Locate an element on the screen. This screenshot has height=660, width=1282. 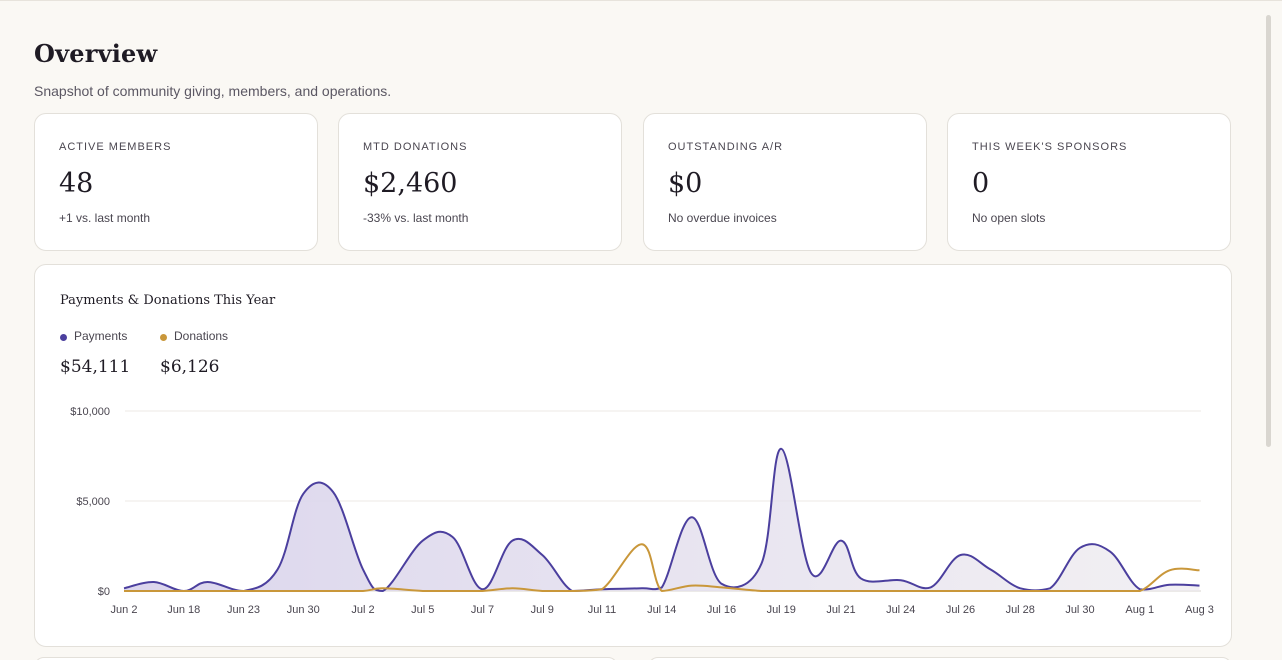
stat-value: 0 is located at coordinates (981, 183).